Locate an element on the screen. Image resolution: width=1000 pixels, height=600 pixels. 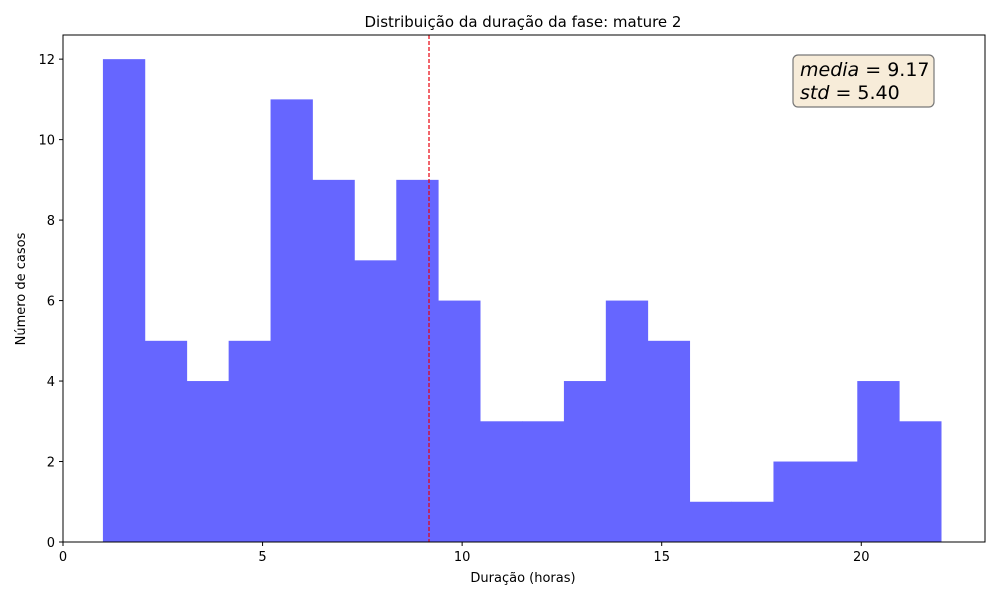
y-tick-label: 0 is located at coordinates (51, 543).